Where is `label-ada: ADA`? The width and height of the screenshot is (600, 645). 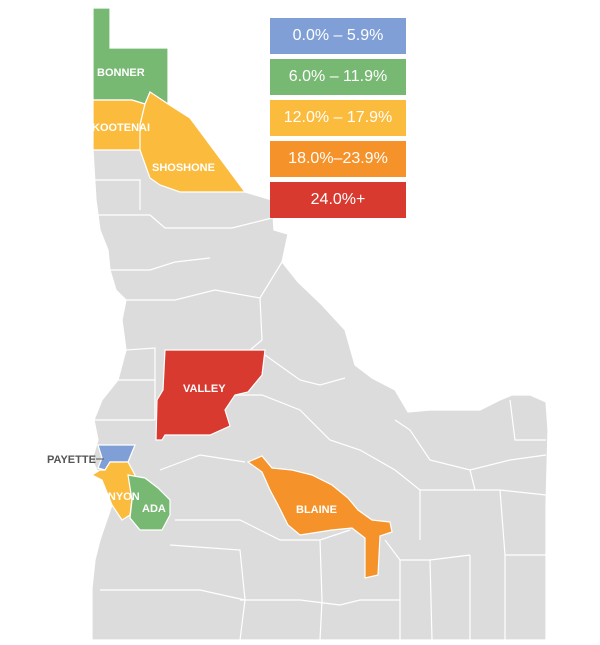 label-ada: ADA is located at coordinates (154, 509).